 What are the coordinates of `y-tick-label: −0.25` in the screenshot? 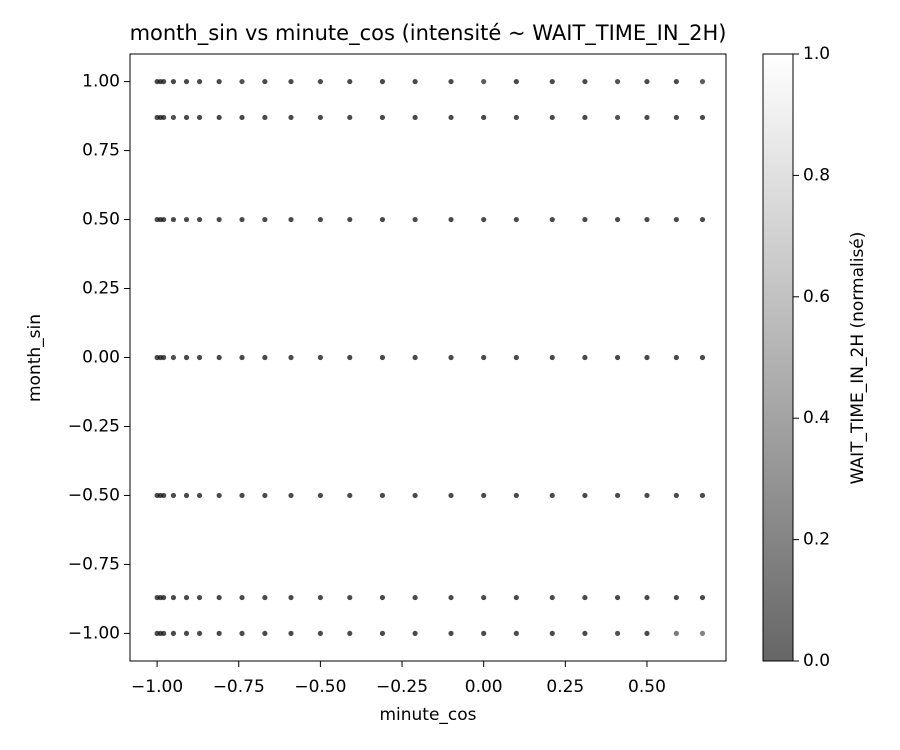 It's located at (94, 426).